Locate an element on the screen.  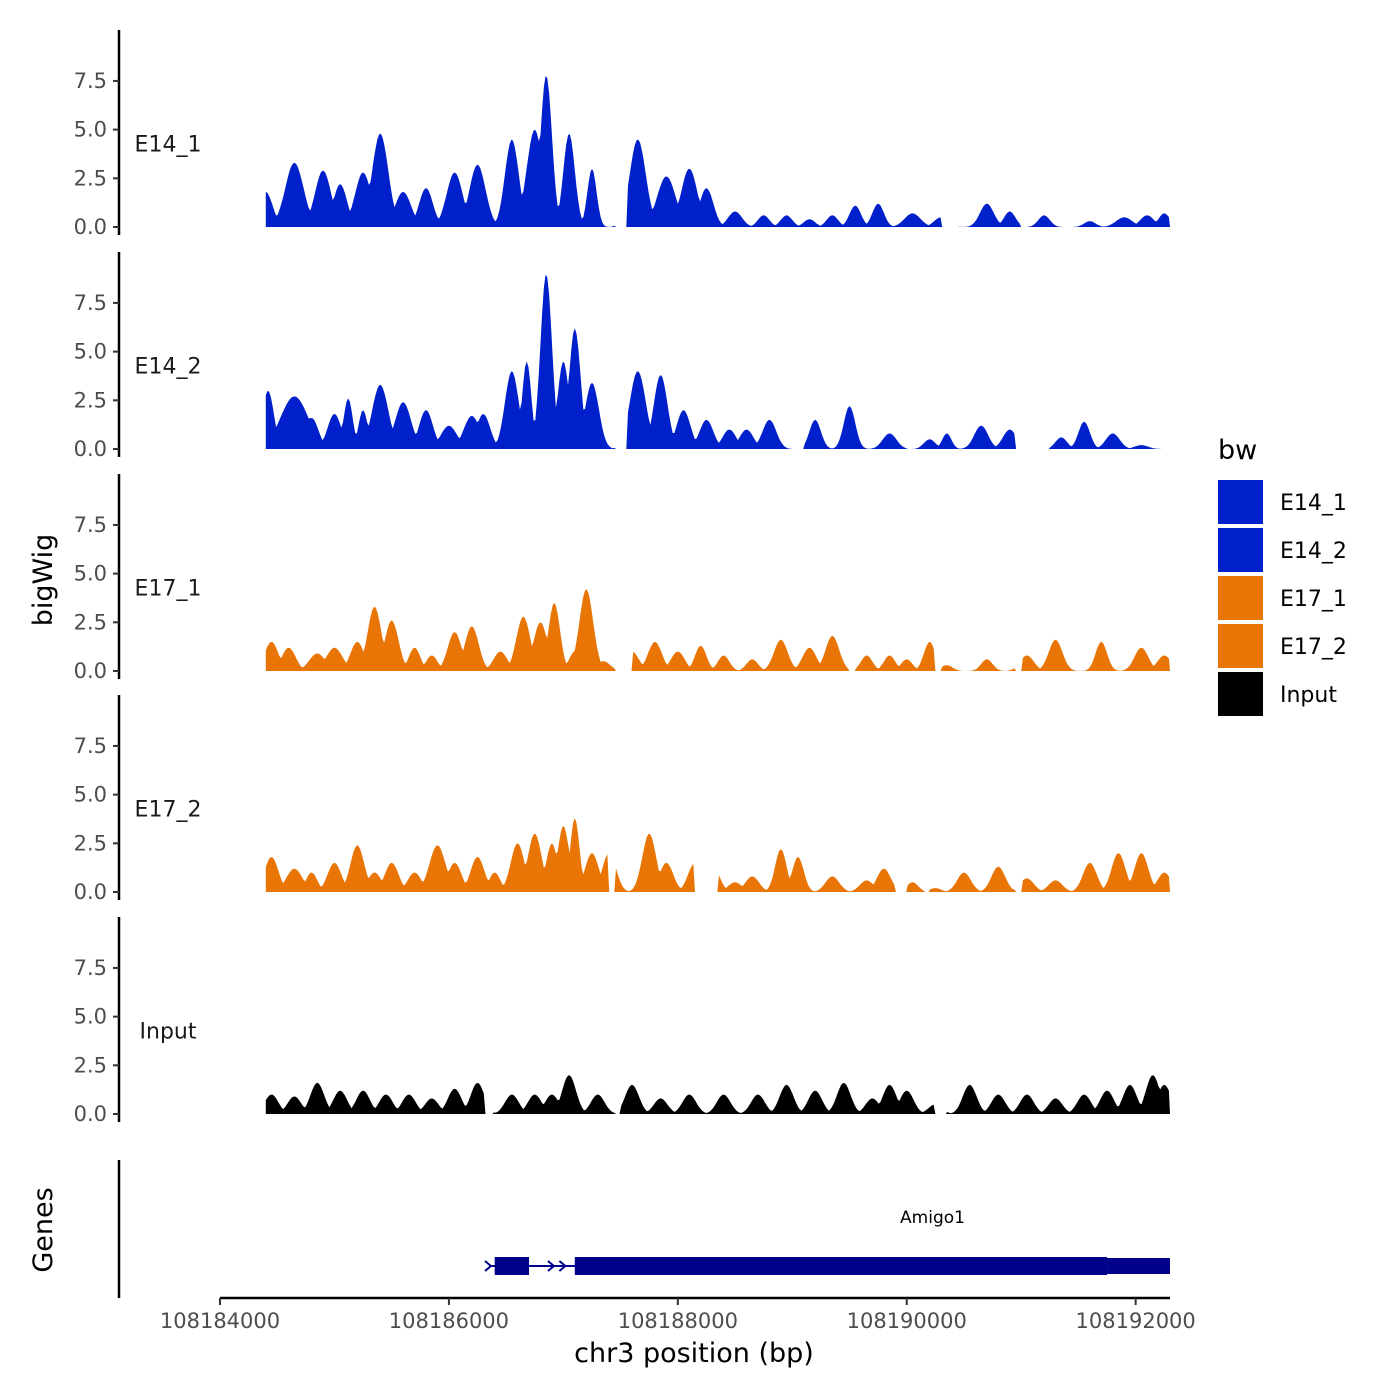
track-e17-2: 0.0 2.5 5.0 7.5 E17_2 is located at coordinates (622, 799).